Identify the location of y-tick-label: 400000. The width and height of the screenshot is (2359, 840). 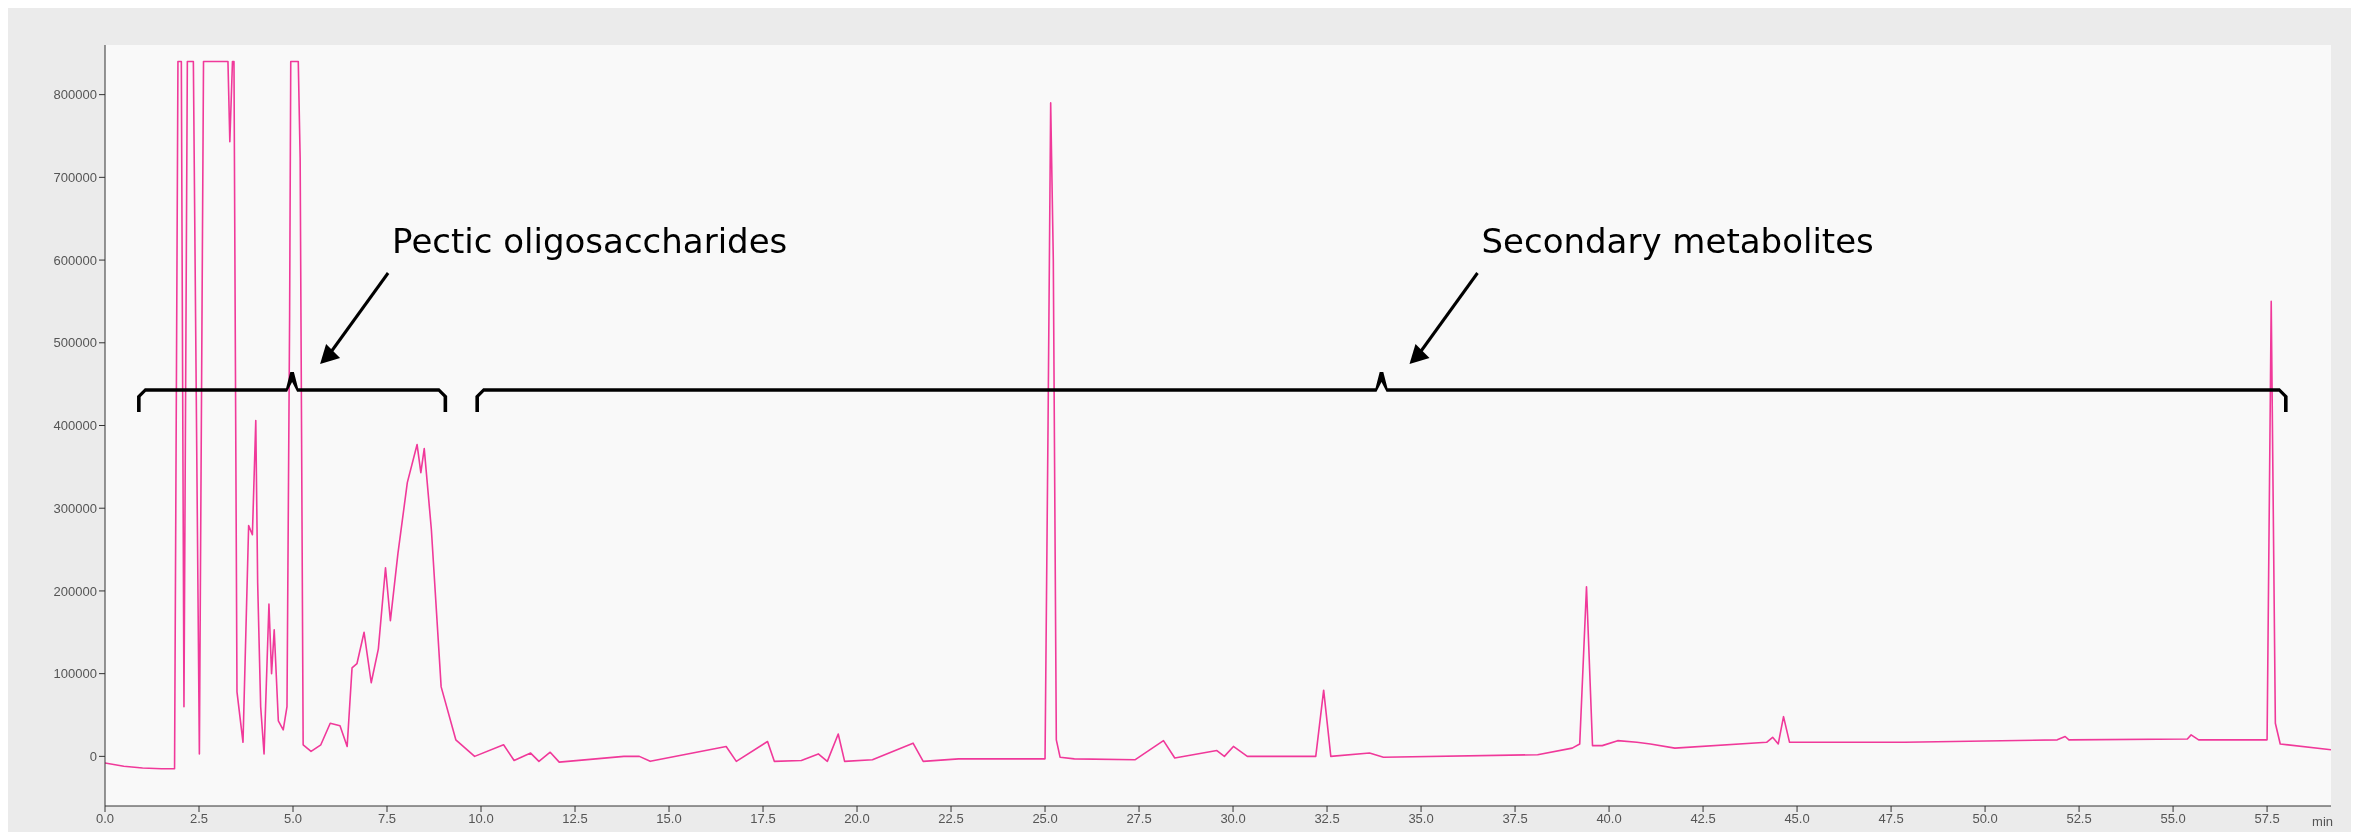
(75, 426).